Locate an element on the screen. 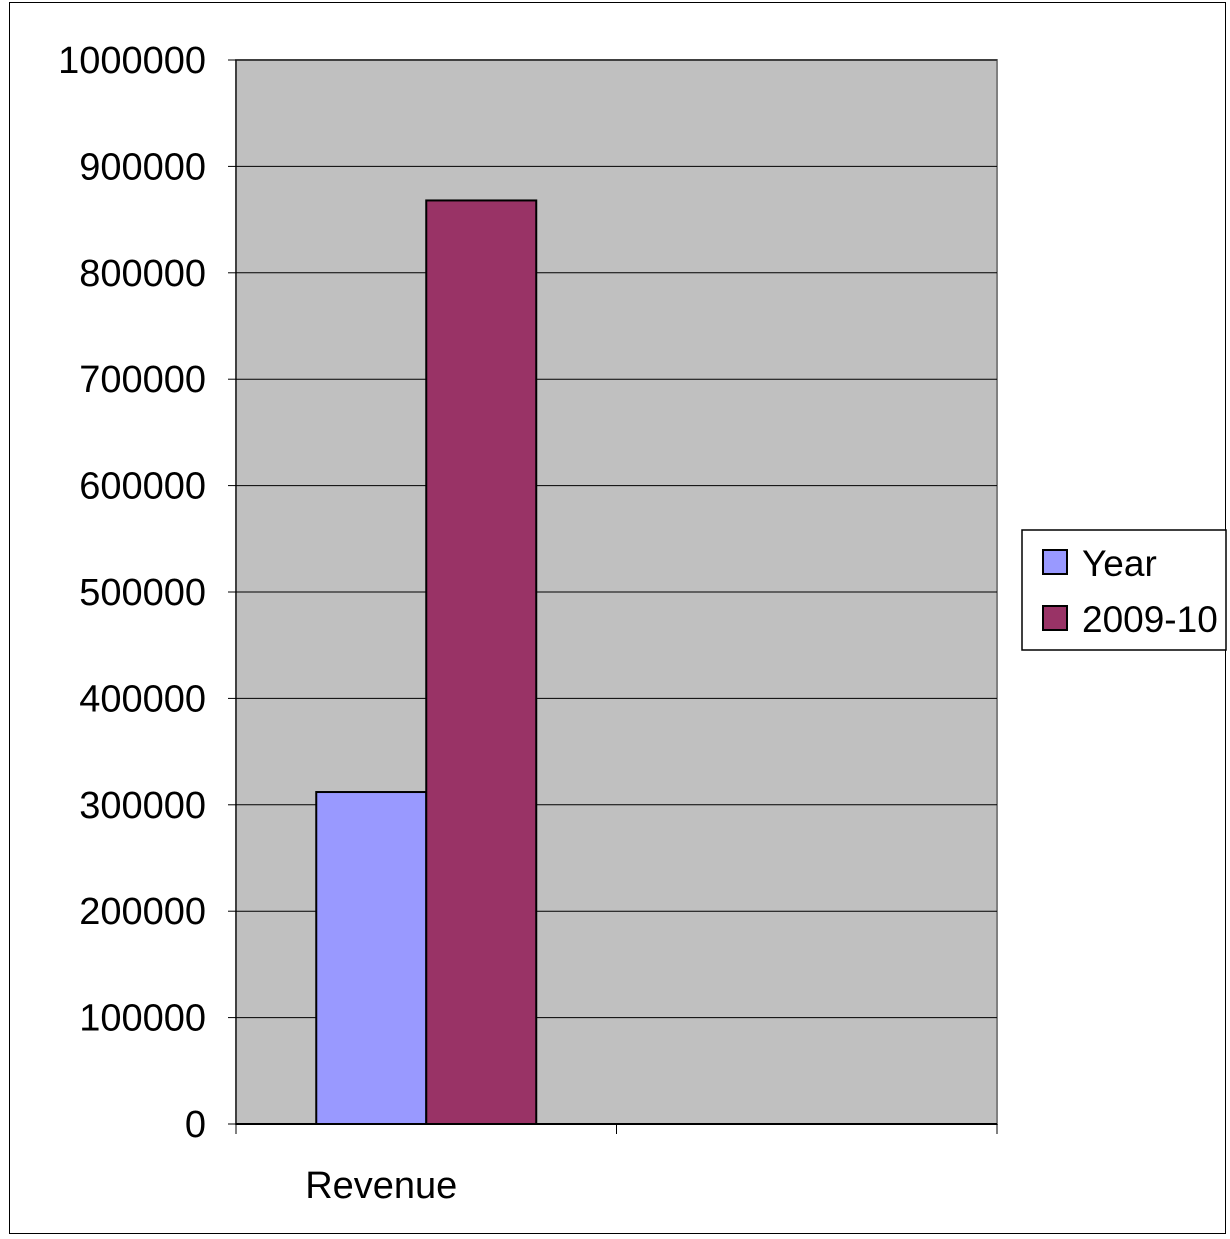  legend-label: Year is located at coordinates (1119, 563).